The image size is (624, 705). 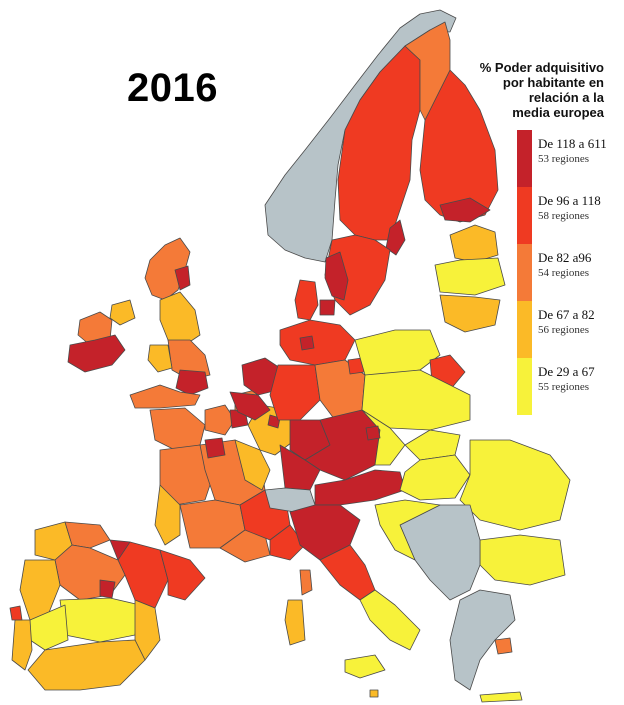 I want to click on region-asturias, so click(x=87, y=535).